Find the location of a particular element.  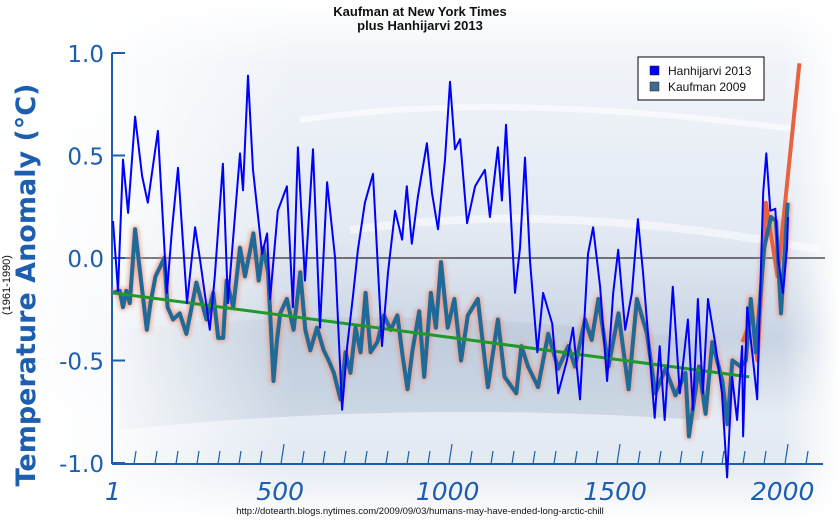

legend: Hanhijarvi 2013 Kaufman 2009 is located at coordinates (701, 78).